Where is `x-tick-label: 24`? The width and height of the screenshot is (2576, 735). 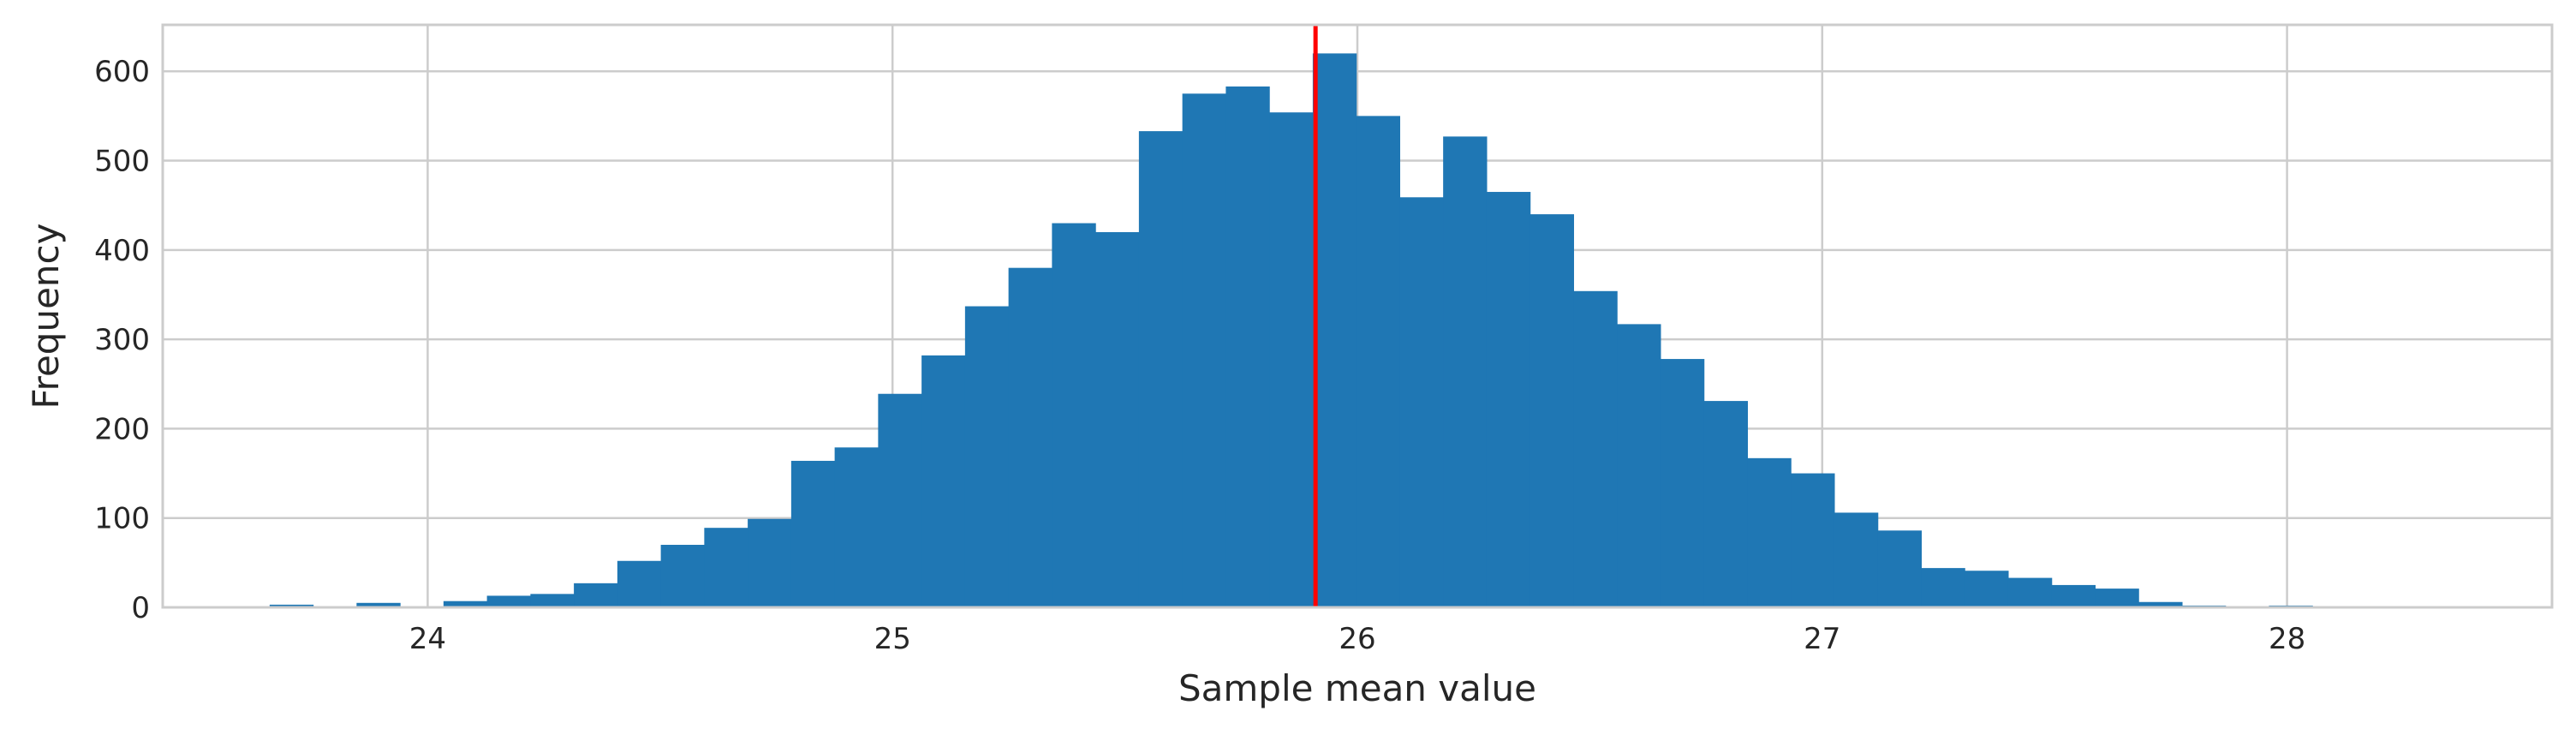
x-tick-label: 24 is located at coordinates (427, 639).